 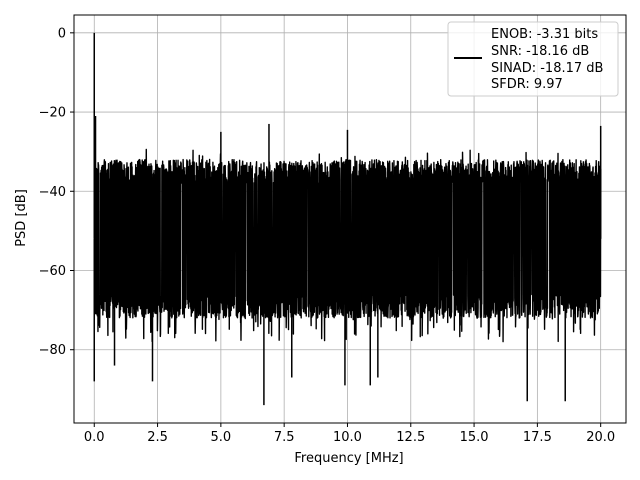 I want to click on x-tick-label: 7.5, so click(x=284, y=437).